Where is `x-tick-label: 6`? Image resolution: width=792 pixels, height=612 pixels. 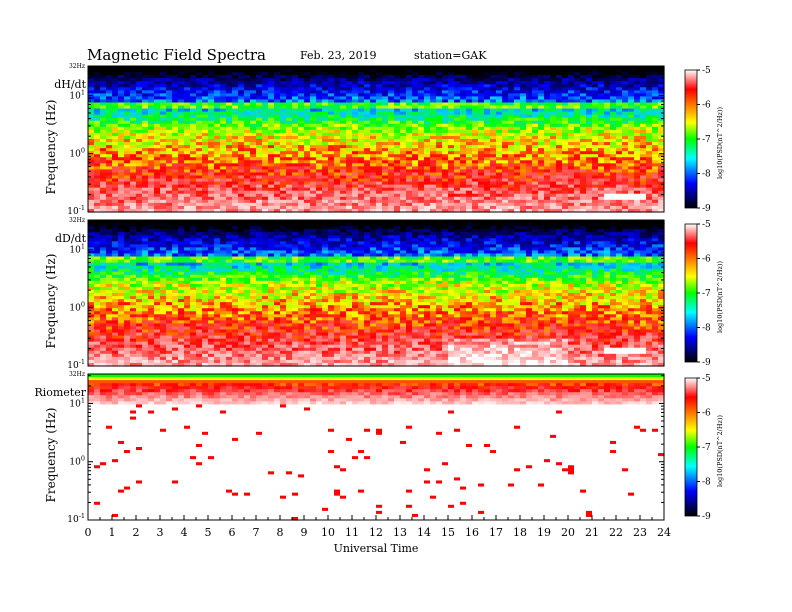 x-tick-label: 6 is located at coordinates (232, 532).